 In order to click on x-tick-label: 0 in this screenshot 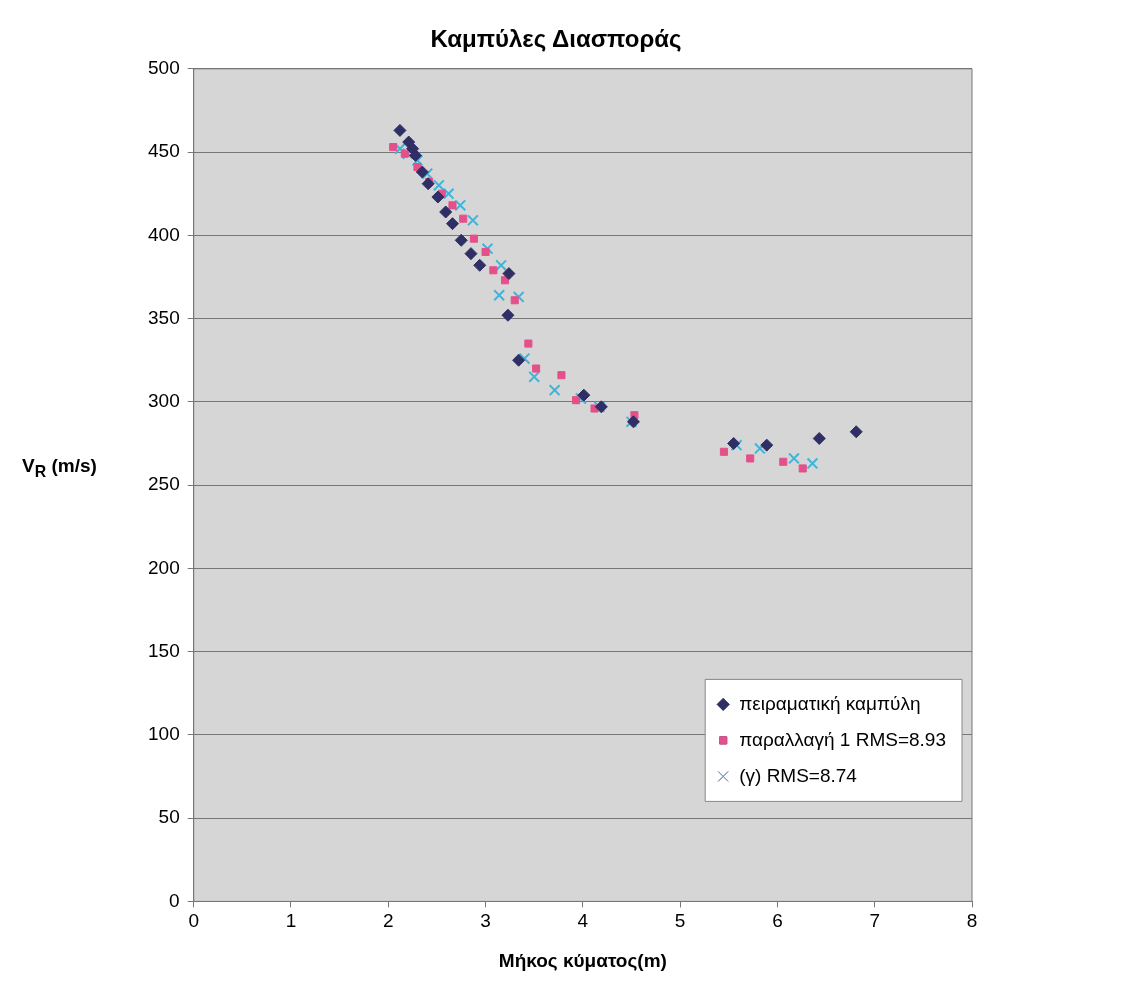, I will do `click(193, 921)`.